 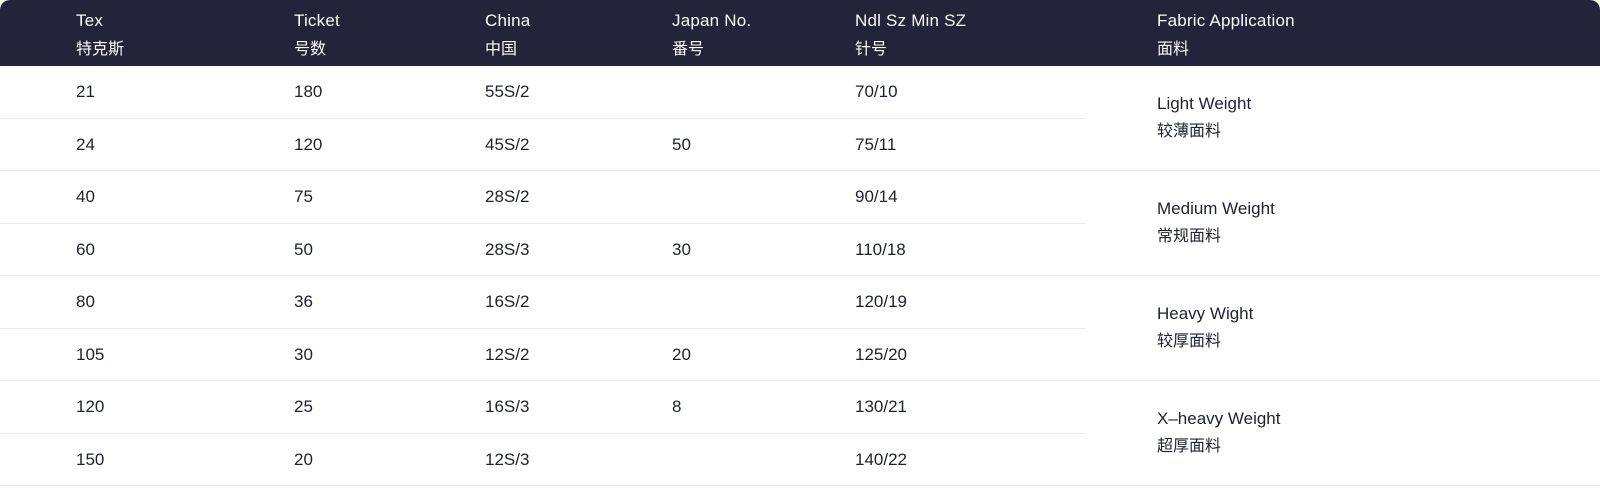 What do you see at coordinates (90, 354) in the screenshot?
I see `cell-tex: 105` at bounding box center [90, 354].